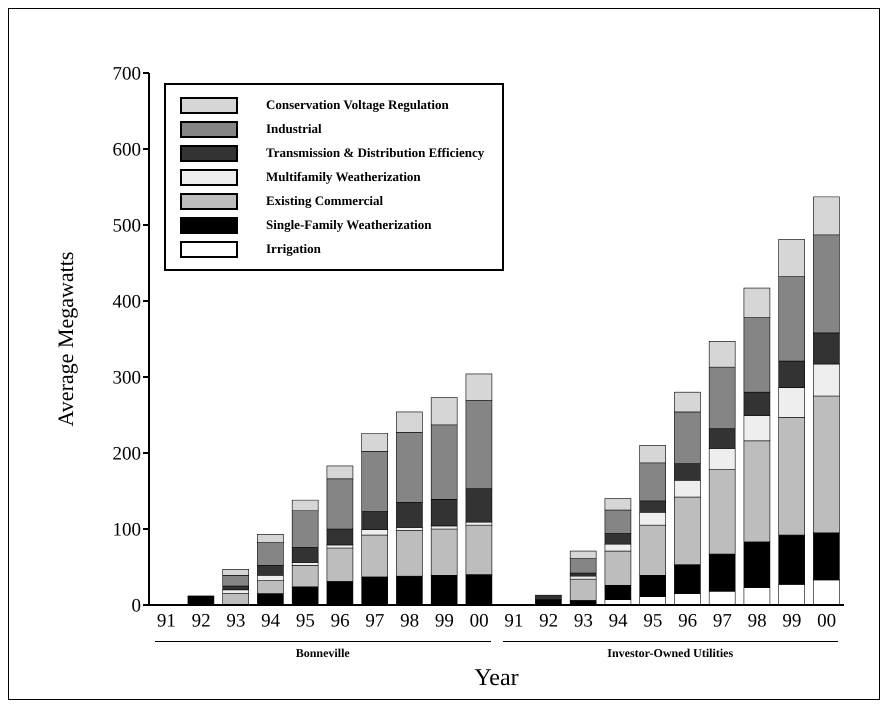 This screenshot has width=896, height=705. What do you see at coordinates (126, 454) in the screenshot?
I see `y-tick-label: 200` at bounding box center [126, 454].